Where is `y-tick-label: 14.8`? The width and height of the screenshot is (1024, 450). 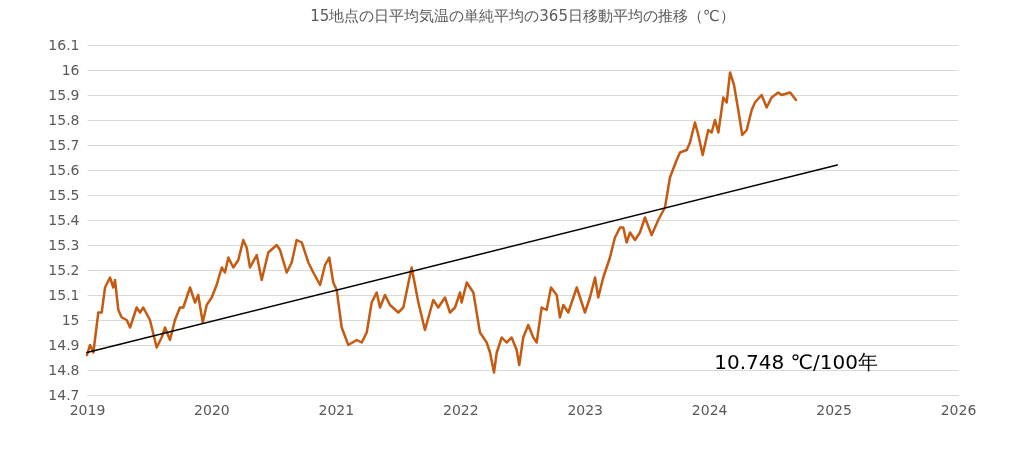 y-tick-label: 14.8 is located at coordinates (64, 369).